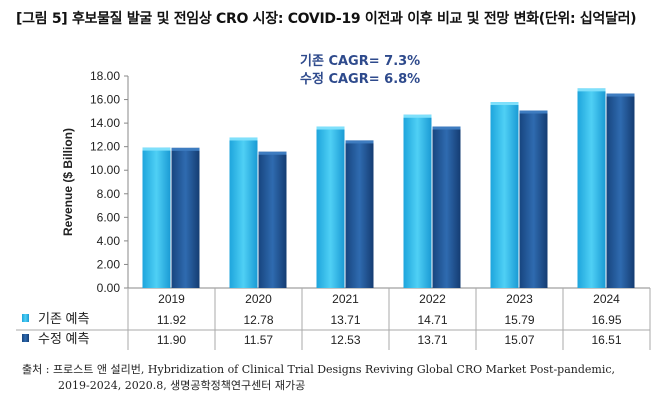 The image size is (660, 403). I want to click on y-tick-label: 18.00, so click(105, 76).